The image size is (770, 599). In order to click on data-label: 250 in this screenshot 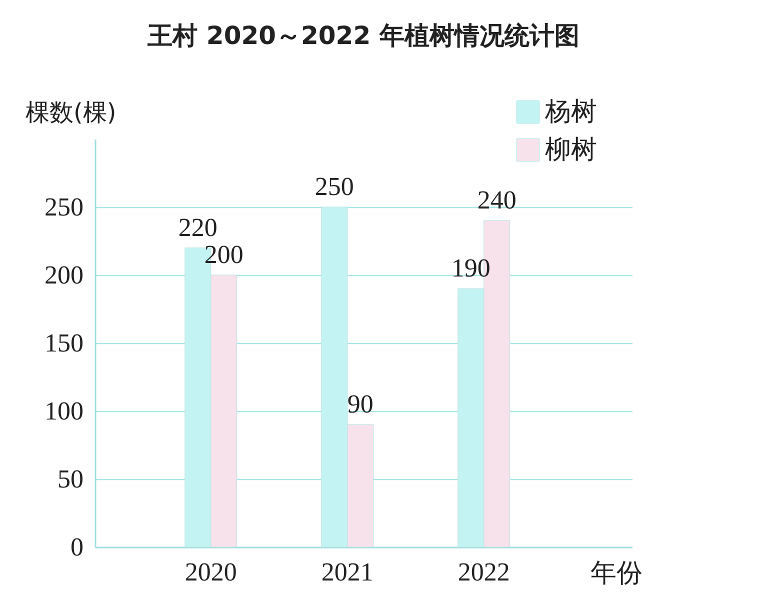, I will do `click(334, 186)`.